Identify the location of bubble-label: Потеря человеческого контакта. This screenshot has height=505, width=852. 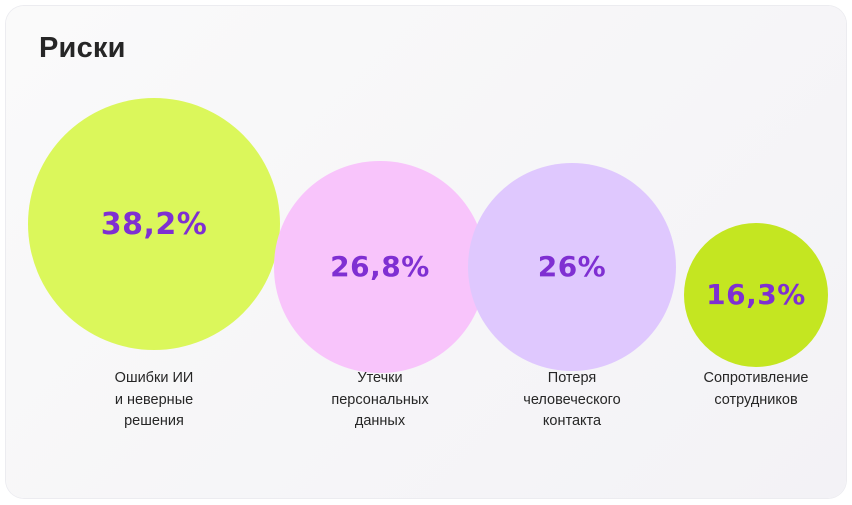
(572, 399).